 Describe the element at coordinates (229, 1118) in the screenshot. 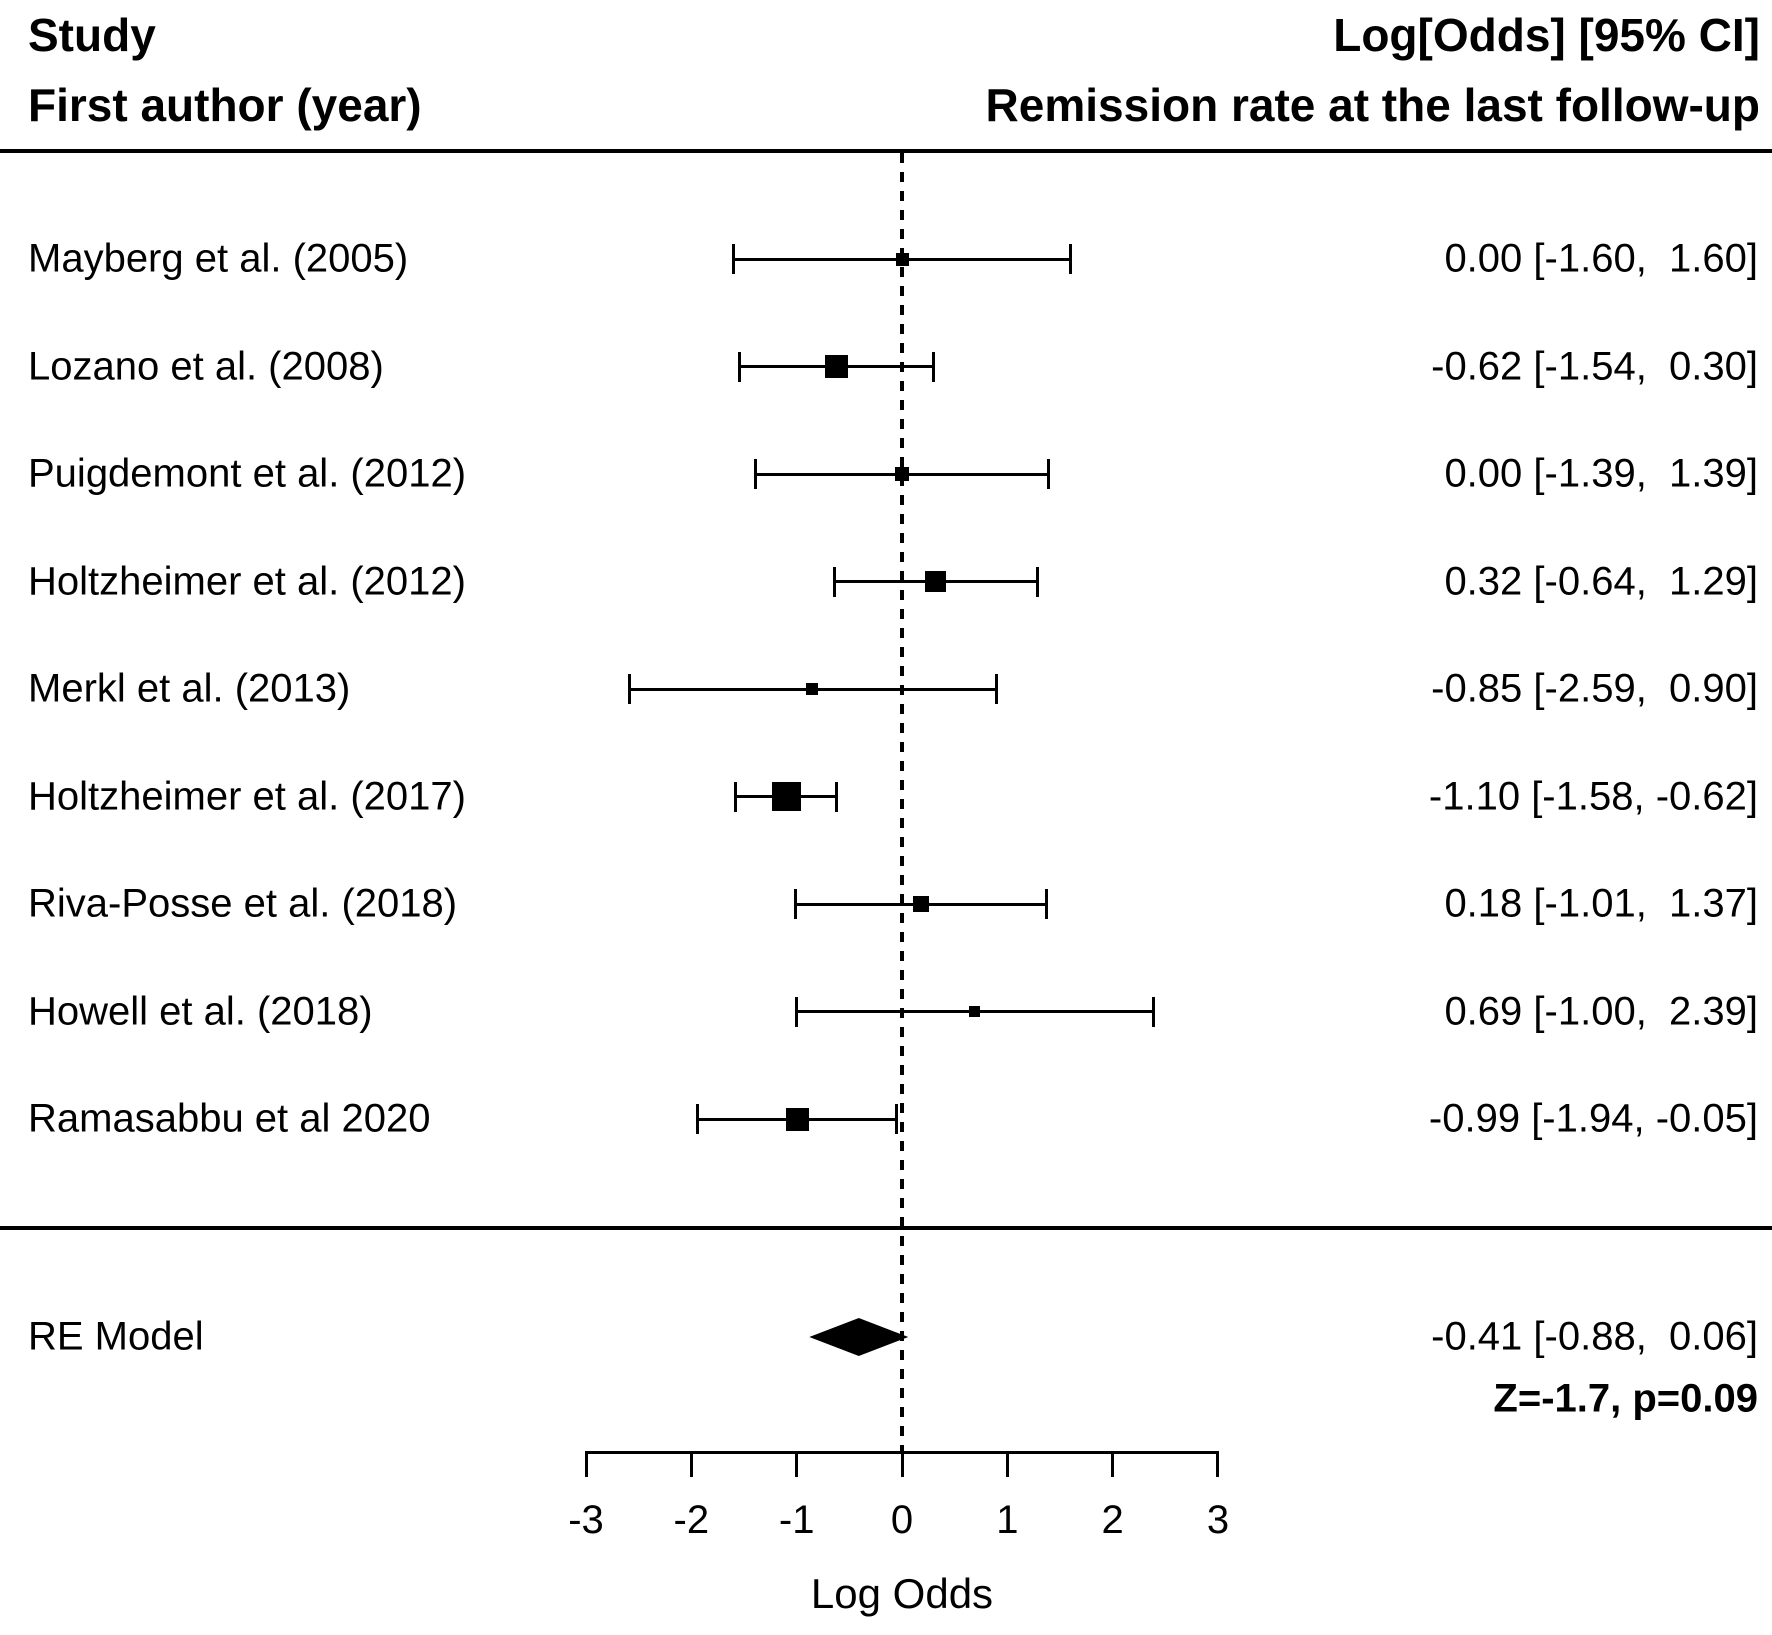

I see `study-label: Ramasabbu et al 2020` at that location.